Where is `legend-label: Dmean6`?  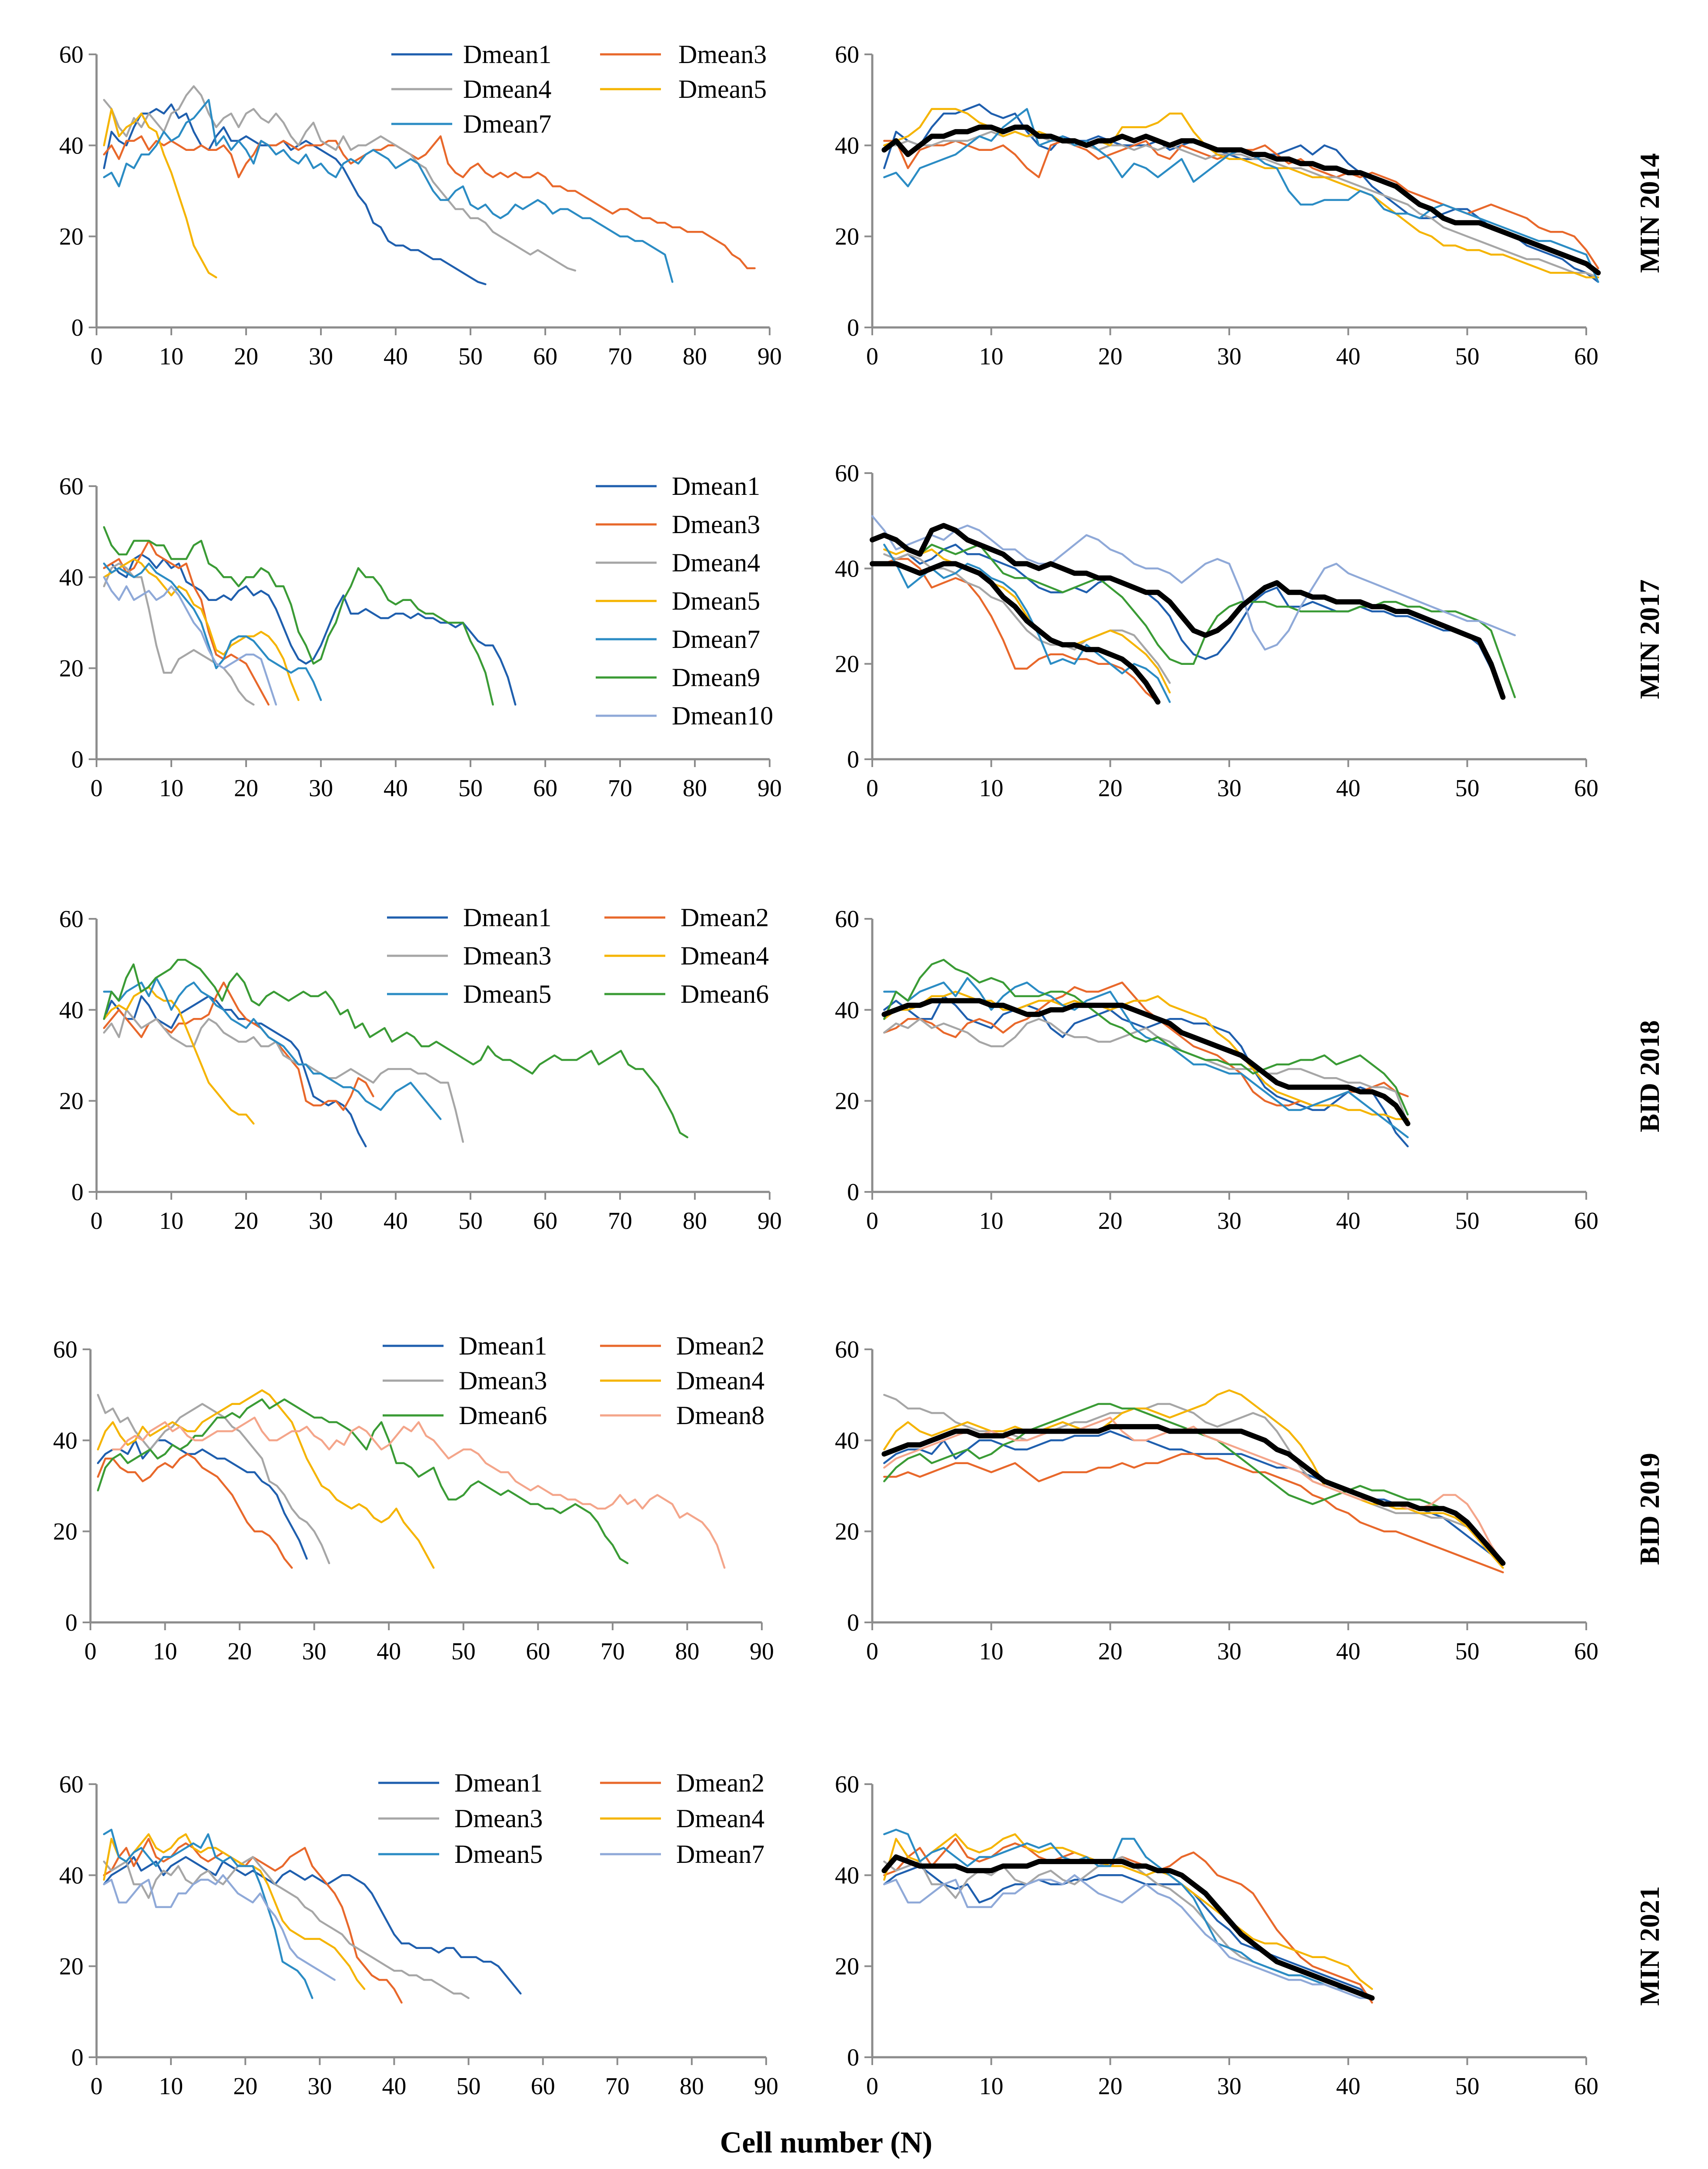 legend-label: Dmean6 is located at coordinates (503, 1415).